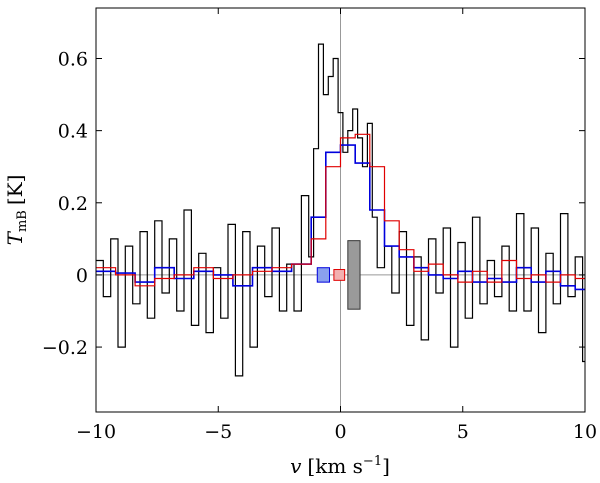 The width and height of the screenshot is (600, 483). Describe the element at coordinates (73, 60) in the screenshot. I see `y-tick-label: 0.6` at that location.